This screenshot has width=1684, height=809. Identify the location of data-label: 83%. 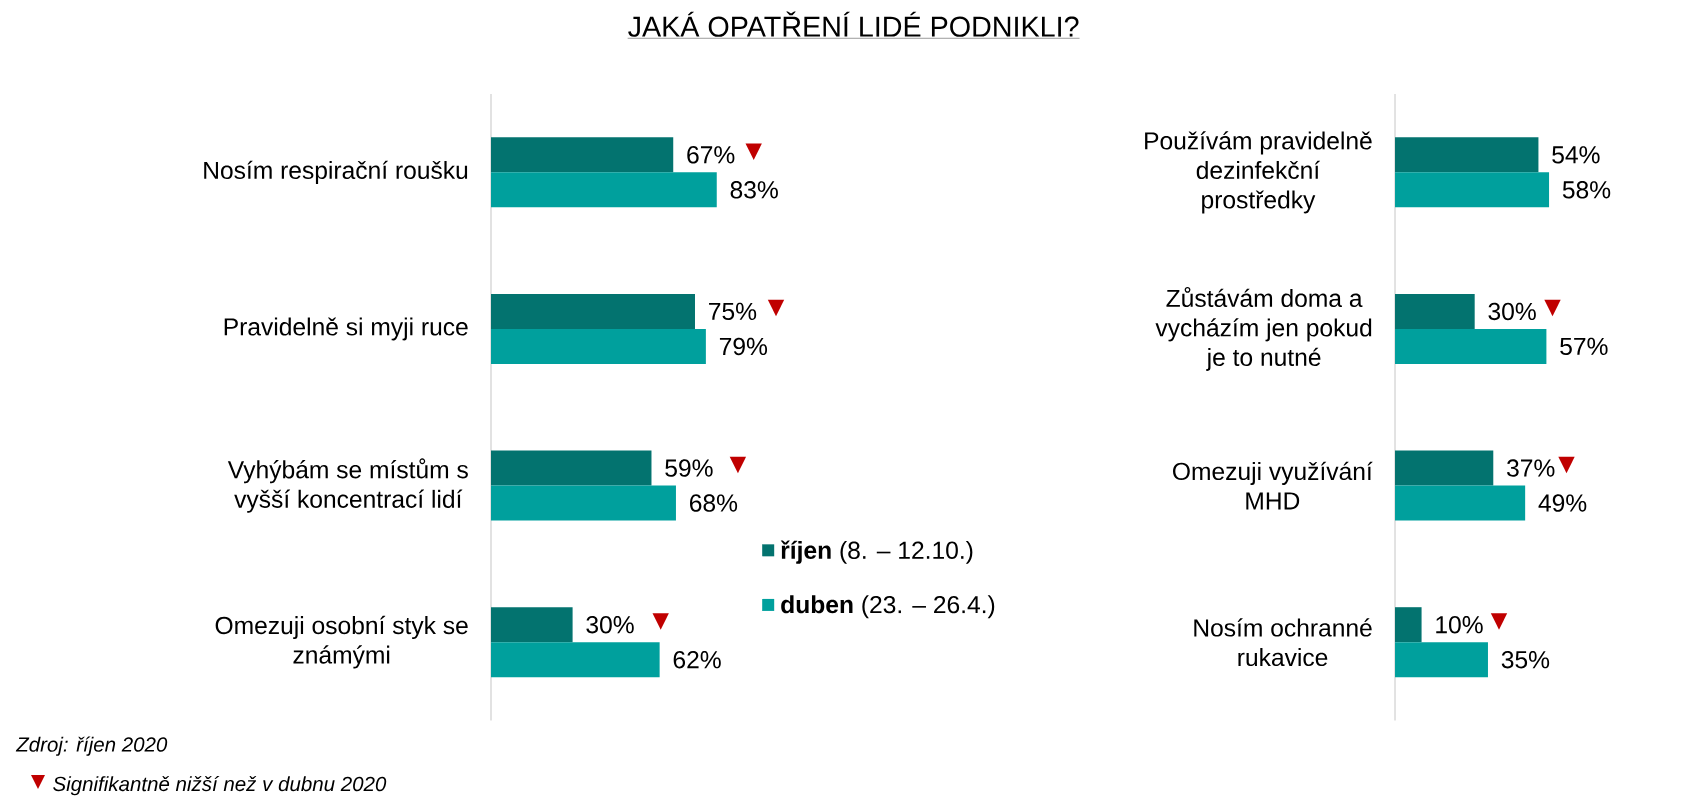
(754, 190).